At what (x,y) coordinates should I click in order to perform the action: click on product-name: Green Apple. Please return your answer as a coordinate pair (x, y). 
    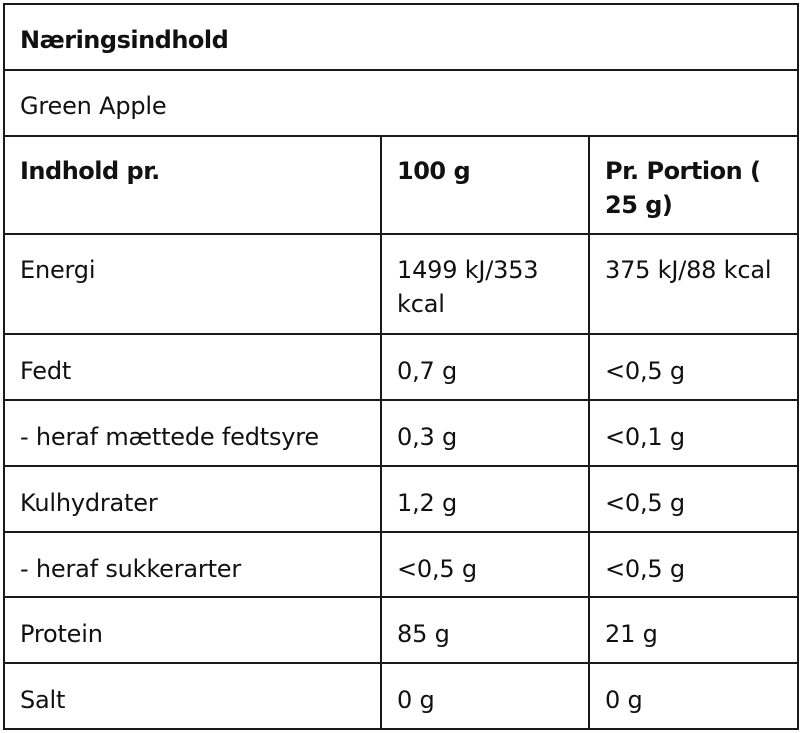
    Looking at the image, I should click on (401, 102).